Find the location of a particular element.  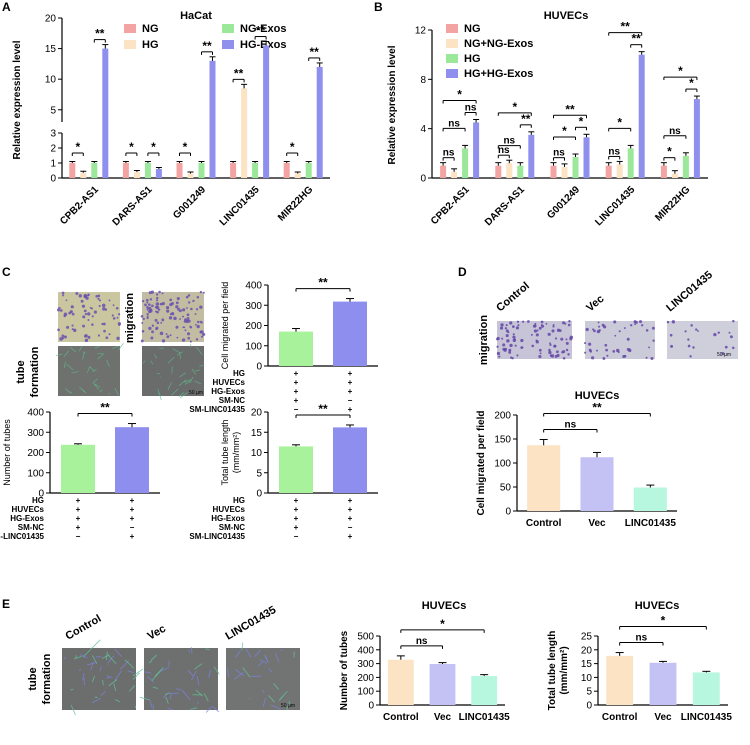

chart-d-y-tick-label: 200 is located at coordinates (502, 416).